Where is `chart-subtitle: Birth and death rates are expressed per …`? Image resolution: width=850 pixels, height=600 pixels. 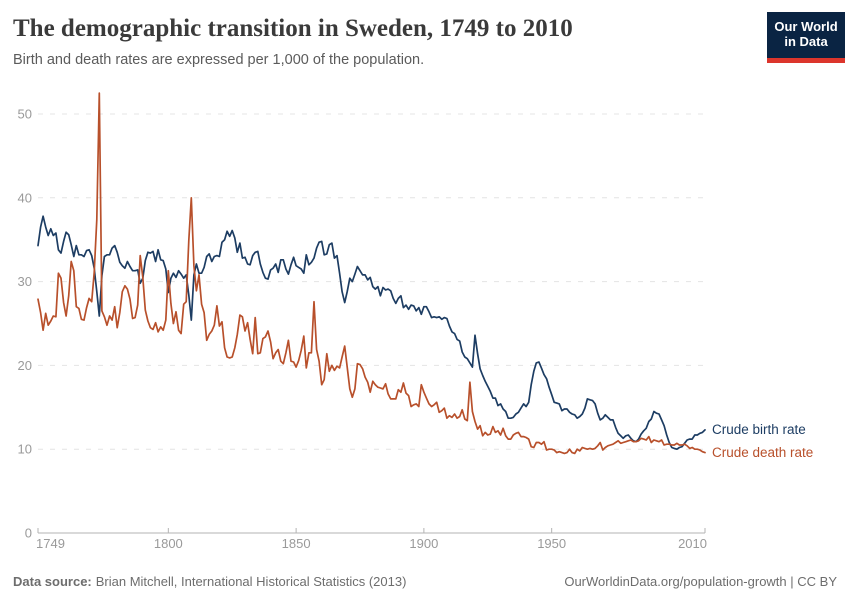 chart-subtitle: Birth and death rates are expressed per … is located at coordinates (219, 60).